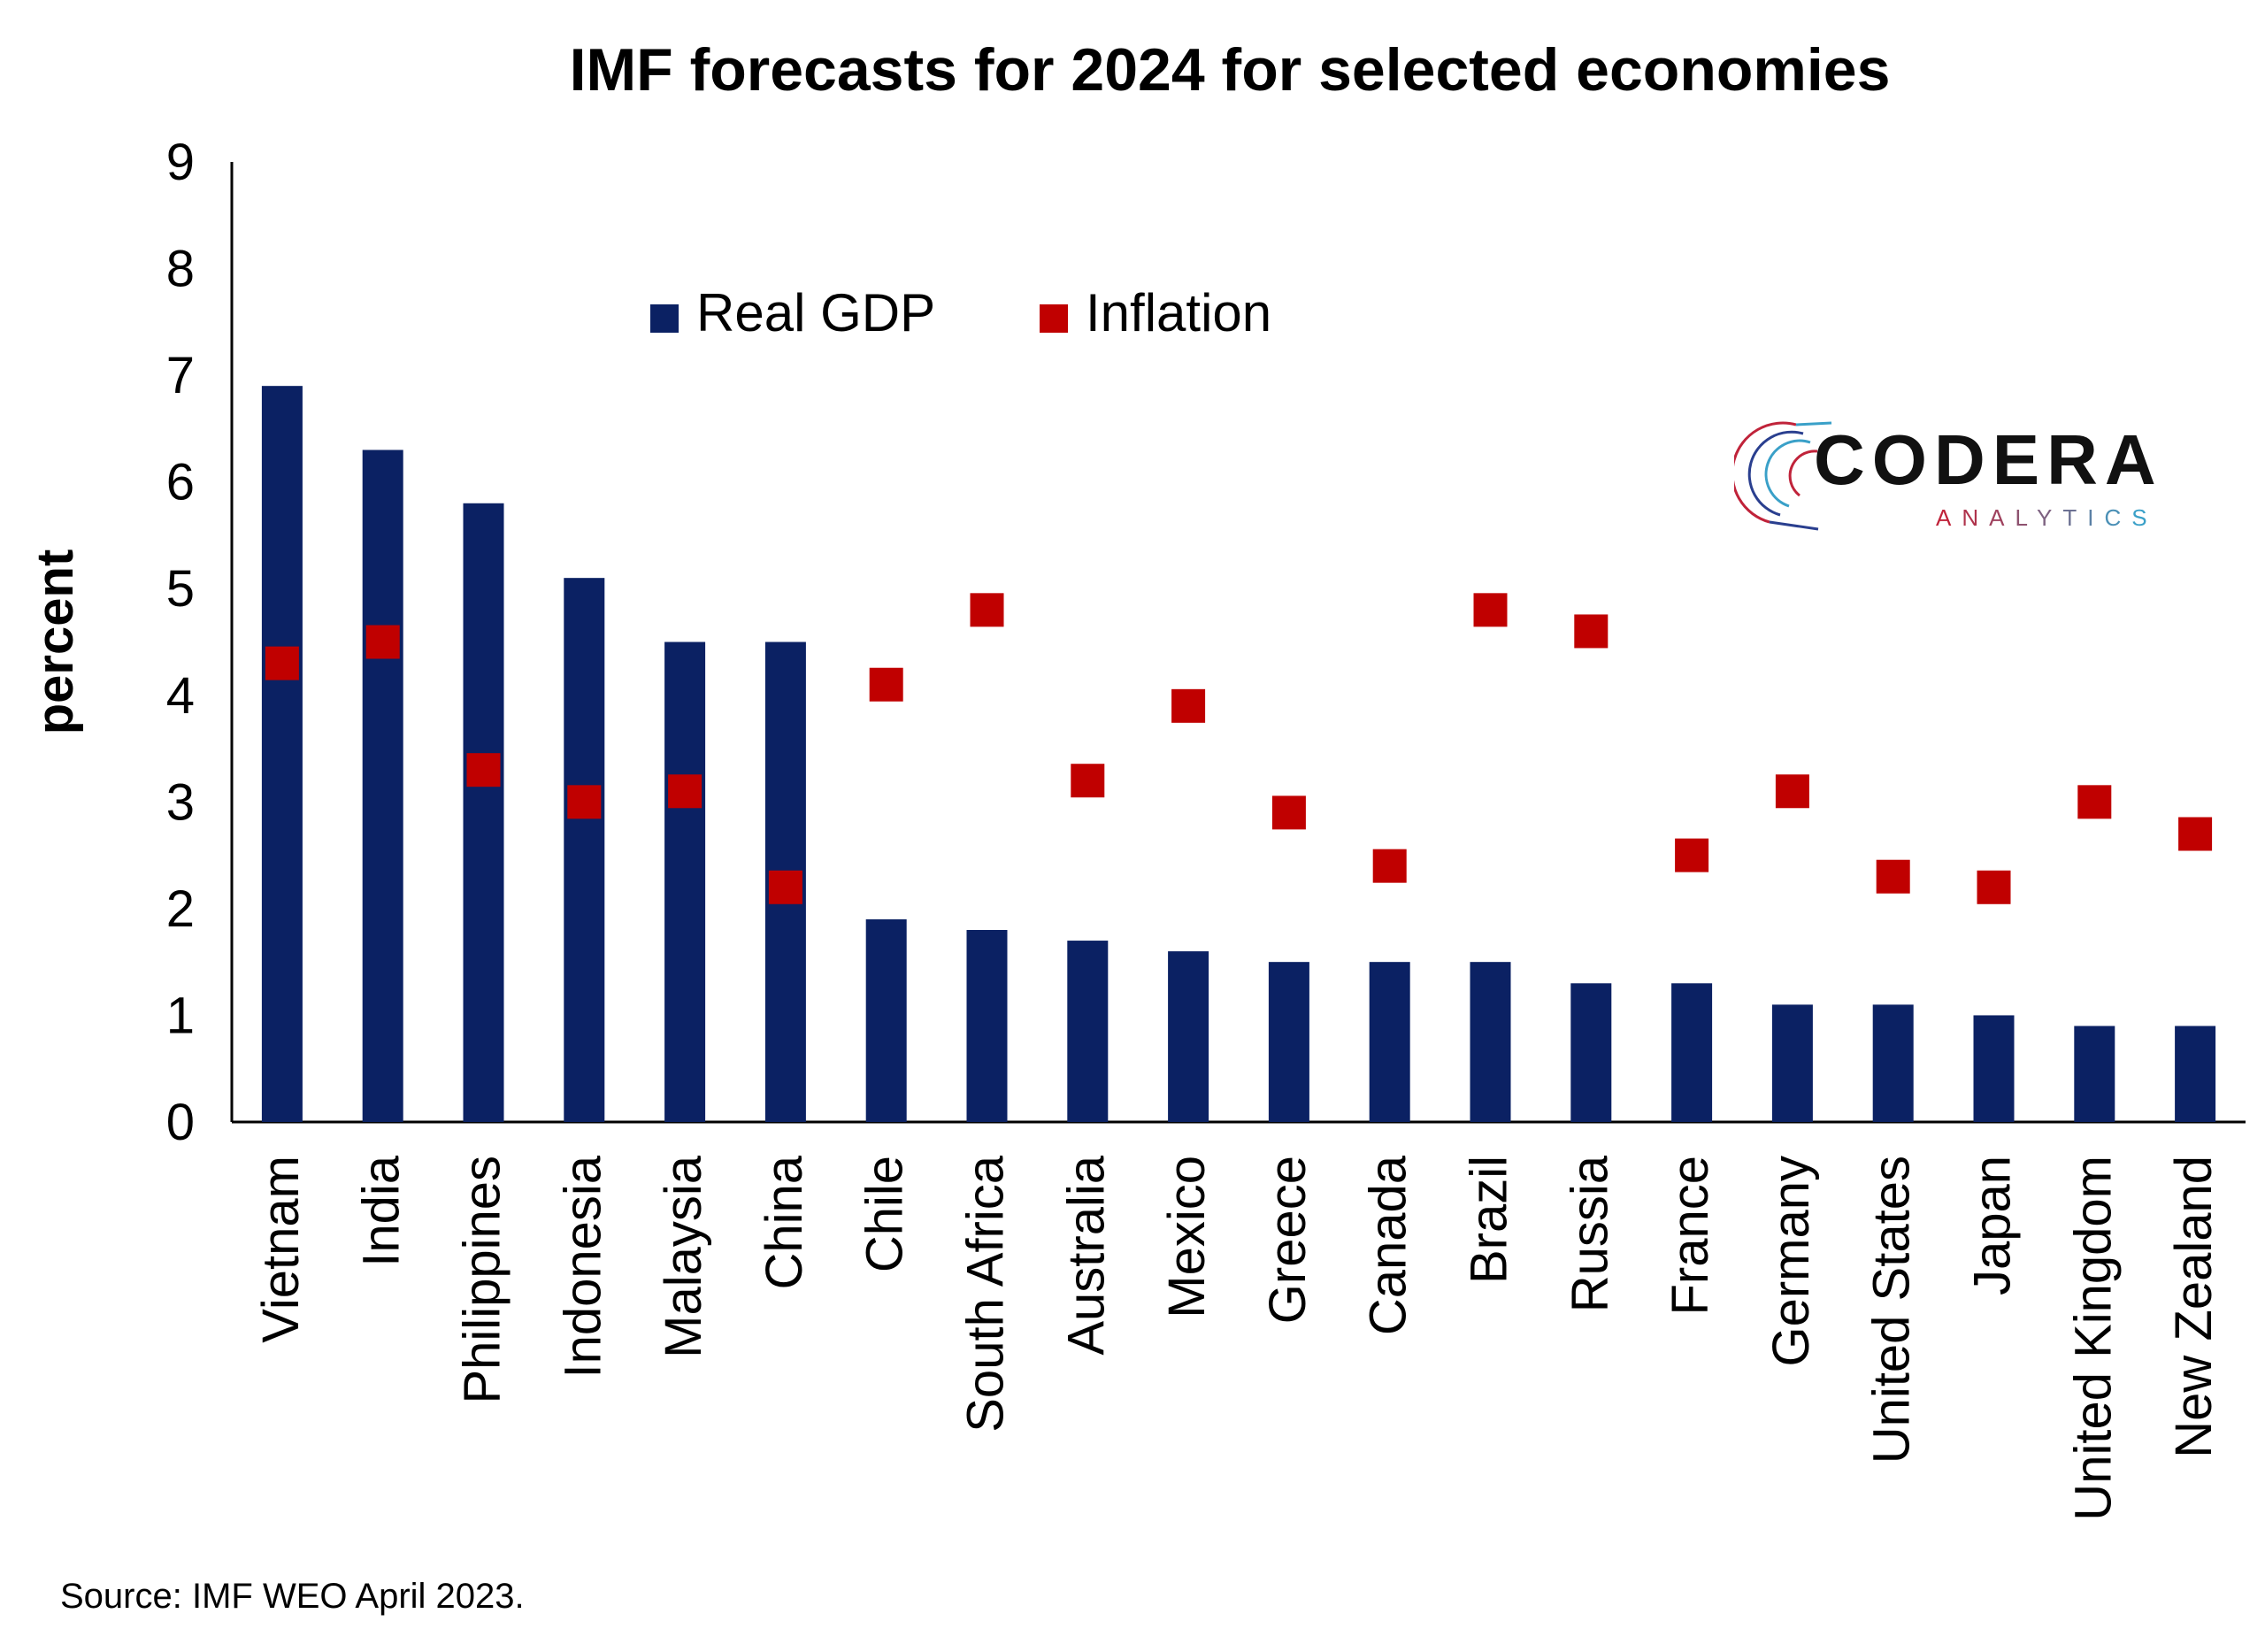 This screenshot has width=2265, height=1652. I want to click on y-tick-label: 7, so click(180, 375).